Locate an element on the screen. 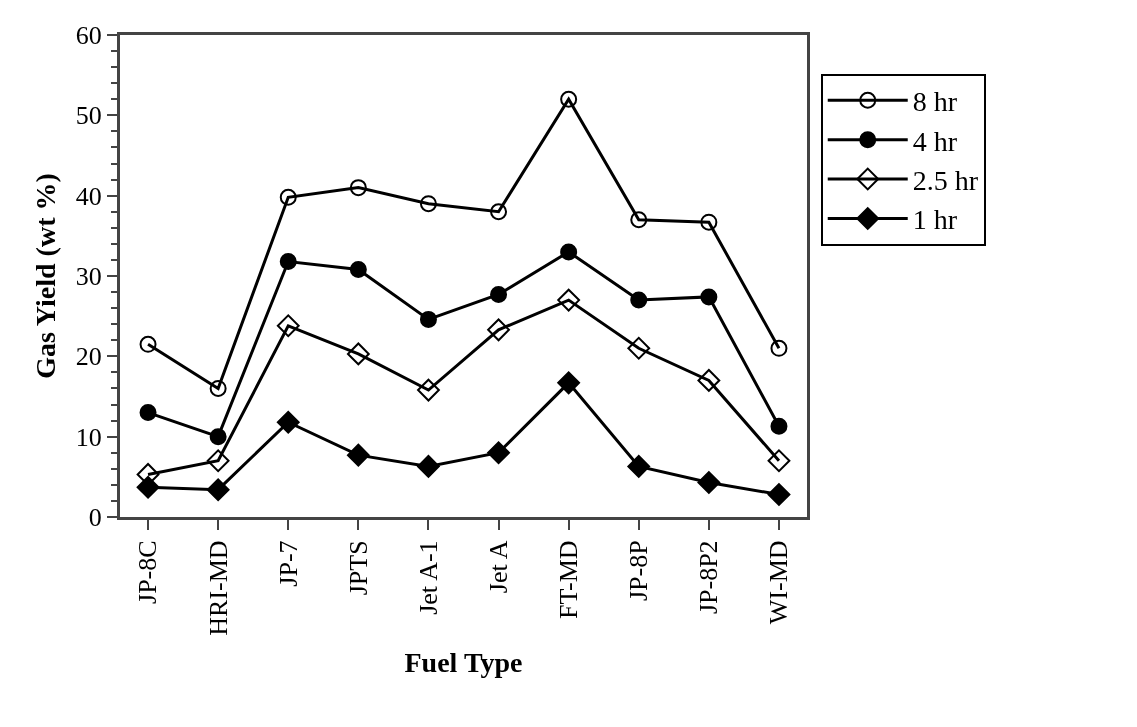  x-tick-label: JP-7 is located at coordinates (288, 563).